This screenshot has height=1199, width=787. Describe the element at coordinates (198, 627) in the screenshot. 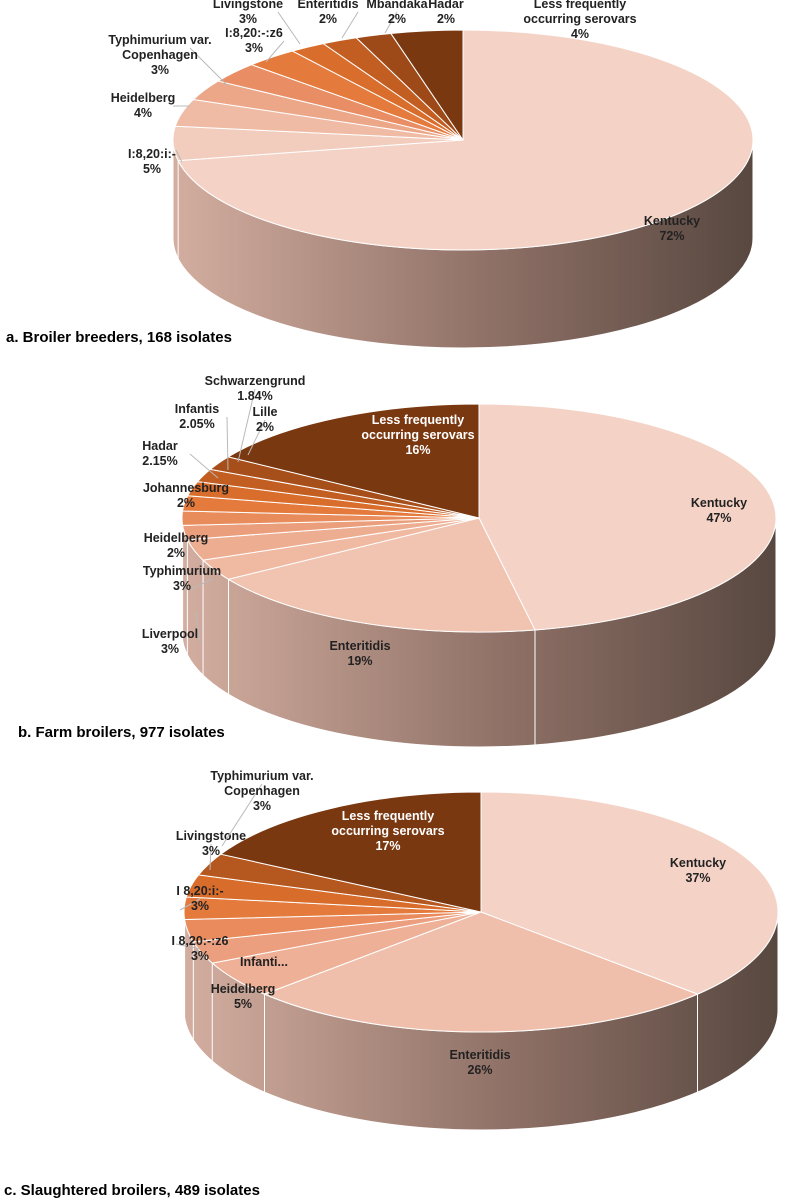

I see `leader-line-liverpool` at that location.